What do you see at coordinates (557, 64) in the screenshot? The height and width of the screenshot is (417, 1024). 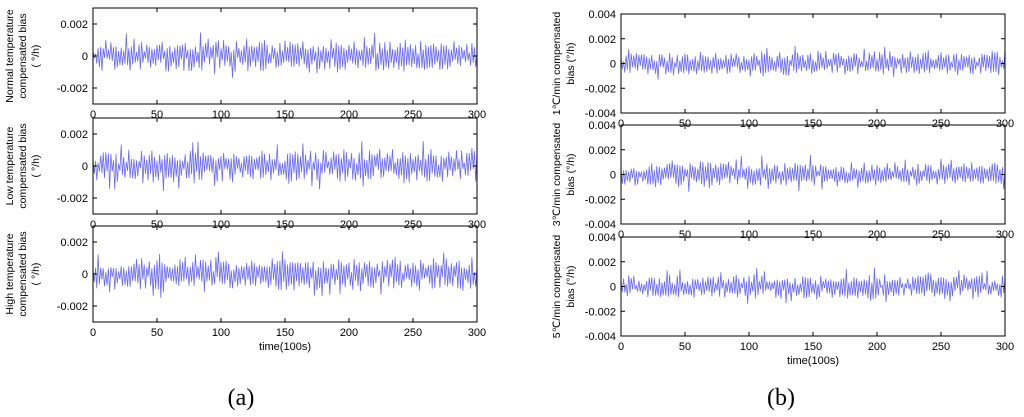 I see `y-axis-label: 1℃/min compensated` at bounding box center [557, 64].